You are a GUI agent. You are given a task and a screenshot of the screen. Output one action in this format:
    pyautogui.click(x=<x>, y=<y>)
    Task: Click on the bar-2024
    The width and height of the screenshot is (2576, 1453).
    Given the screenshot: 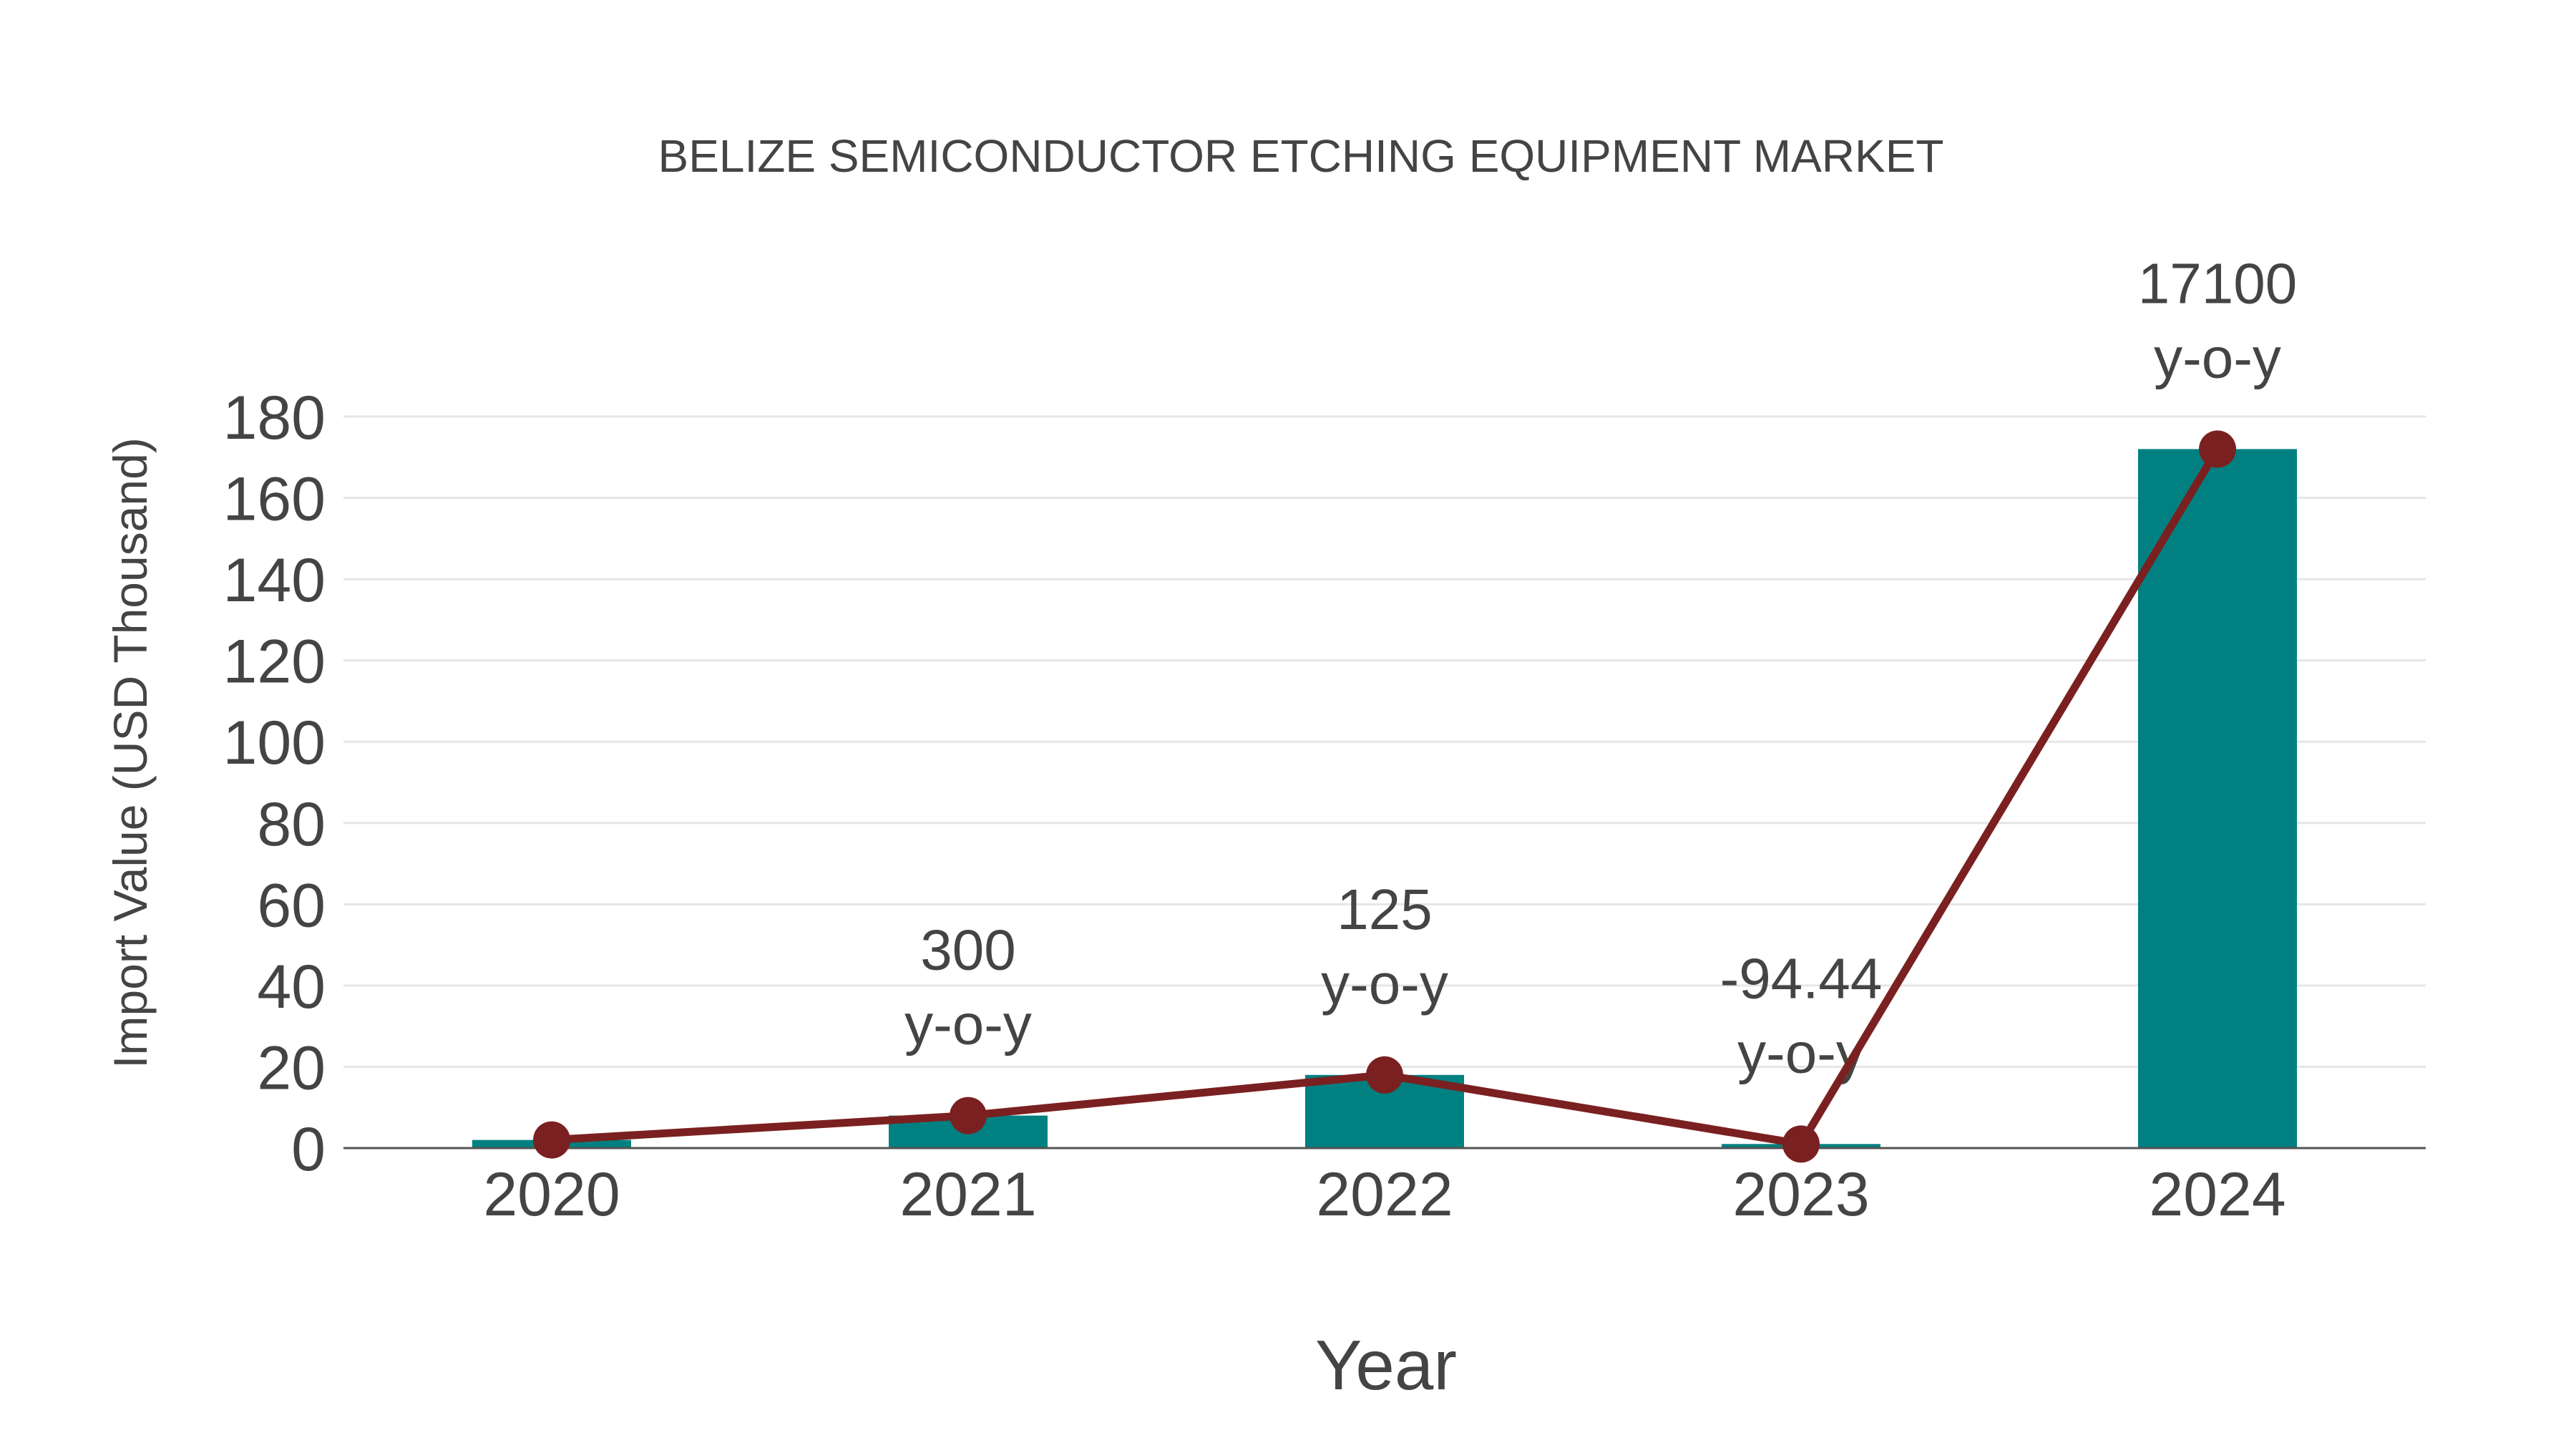 What is the action you would take?
    pyautogui.click(x=2217, y=799)
    